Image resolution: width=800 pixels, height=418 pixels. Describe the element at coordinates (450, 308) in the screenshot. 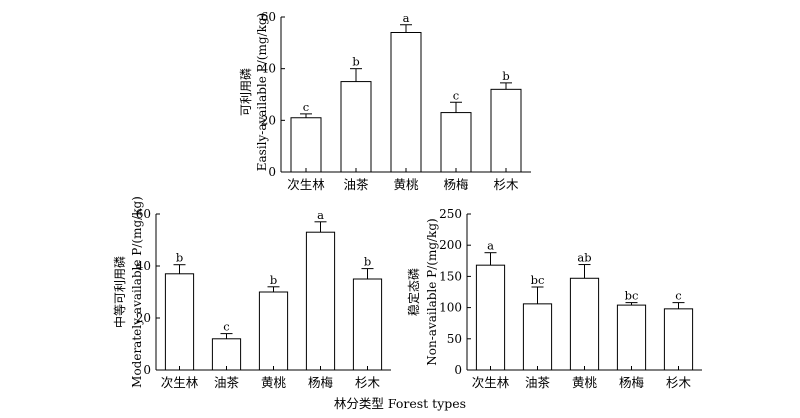

I see `y-tick-label: 100` at that location.